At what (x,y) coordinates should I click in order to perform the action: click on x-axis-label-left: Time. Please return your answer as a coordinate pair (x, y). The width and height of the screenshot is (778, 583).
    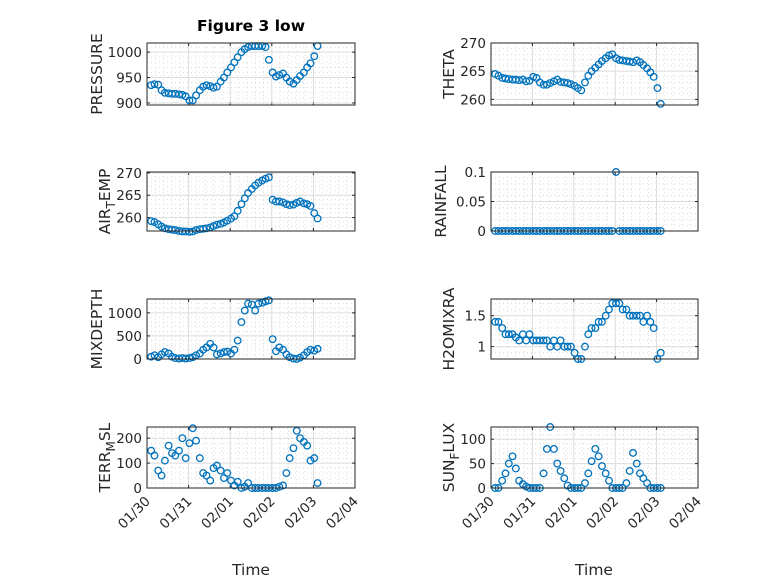
    Looking at the image, I should click on (250, 570).